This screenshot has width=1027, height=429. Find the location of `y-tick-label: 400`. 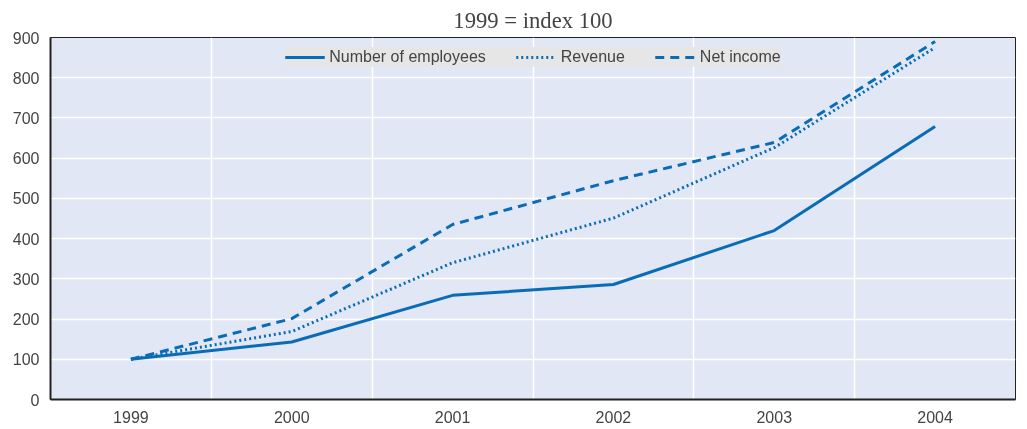

y-tick-label: 400 is located at coordinates (26, 239).